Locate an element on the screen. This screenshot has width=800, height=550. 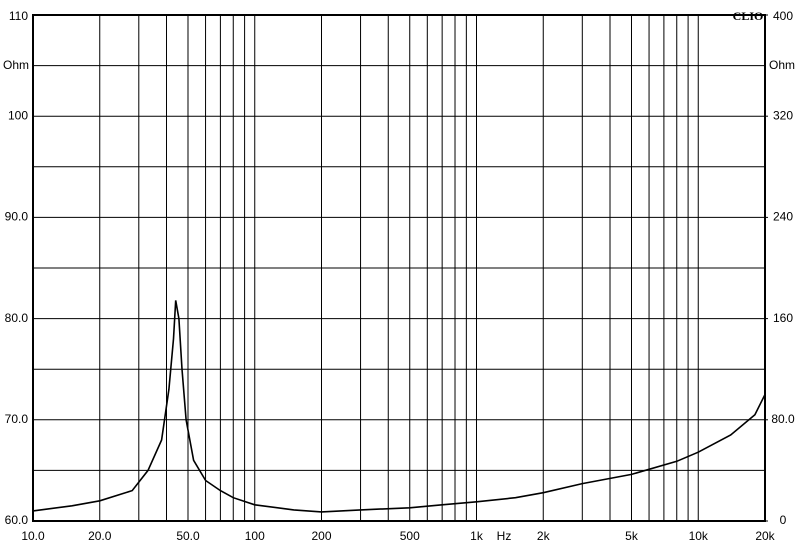
y-tick-label: 90.0 is located at coordinates (17, 217).